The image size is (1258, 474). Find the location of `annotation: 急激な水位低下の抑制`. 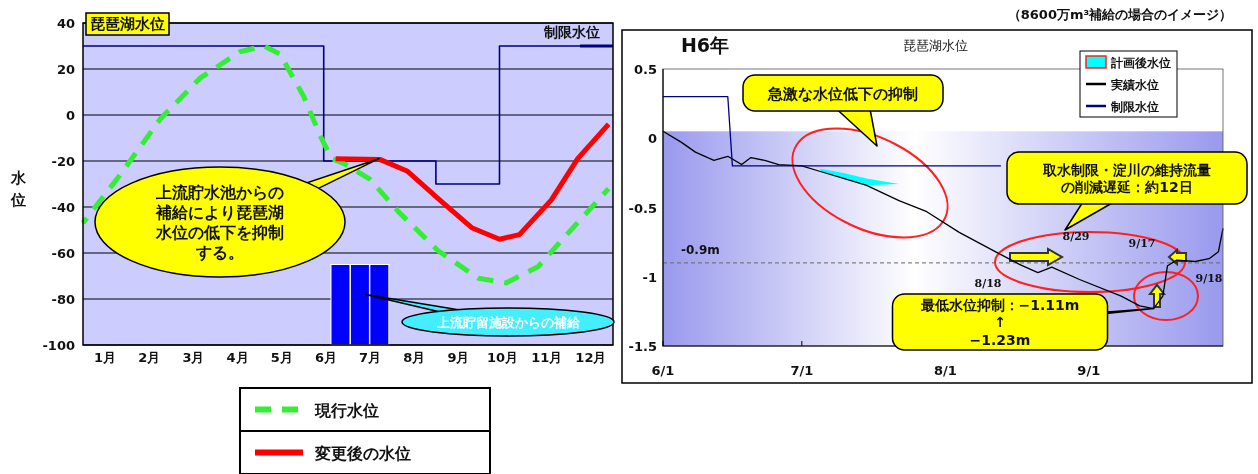

annotation: 急激な水位低下の抑制 is located at coordinates (842, 93).